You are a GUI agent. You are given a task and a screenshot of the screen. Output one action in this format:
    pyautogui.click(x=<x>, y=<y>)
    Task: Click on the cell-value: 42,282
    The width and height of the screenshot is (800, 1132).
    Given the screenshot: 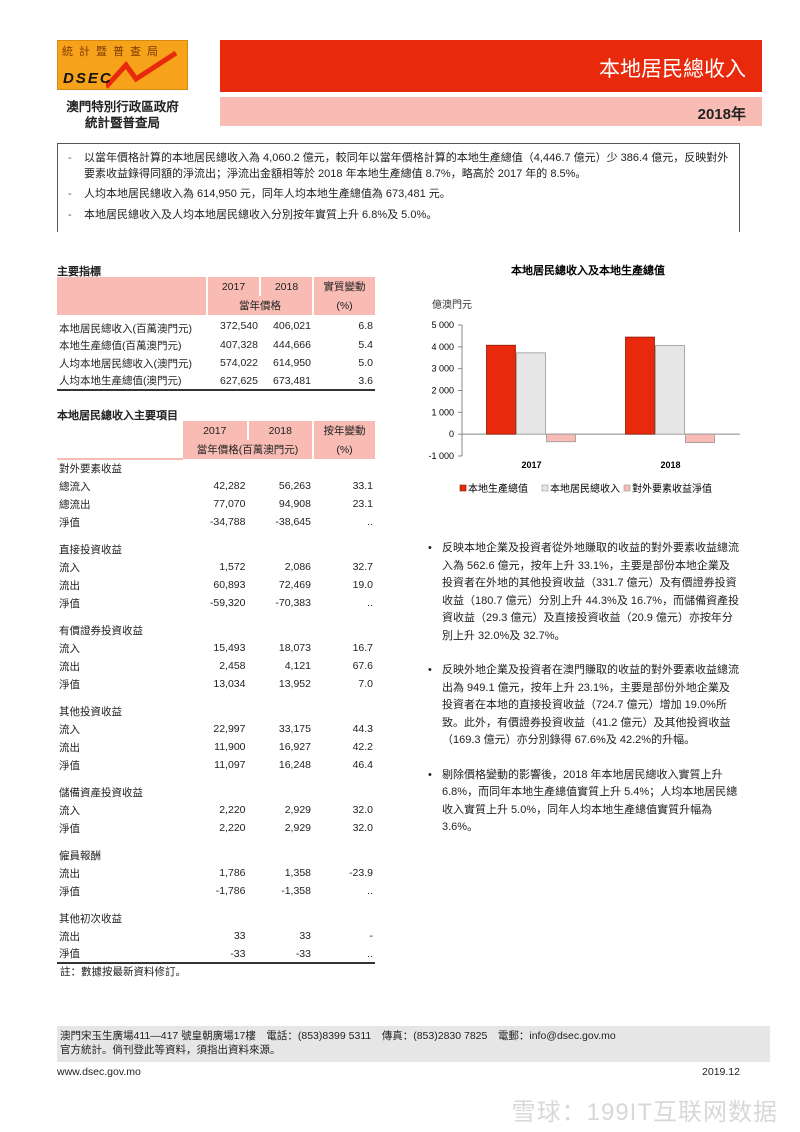 What is the action you would take?
    pyautogui.click(x=229, y=486)
    